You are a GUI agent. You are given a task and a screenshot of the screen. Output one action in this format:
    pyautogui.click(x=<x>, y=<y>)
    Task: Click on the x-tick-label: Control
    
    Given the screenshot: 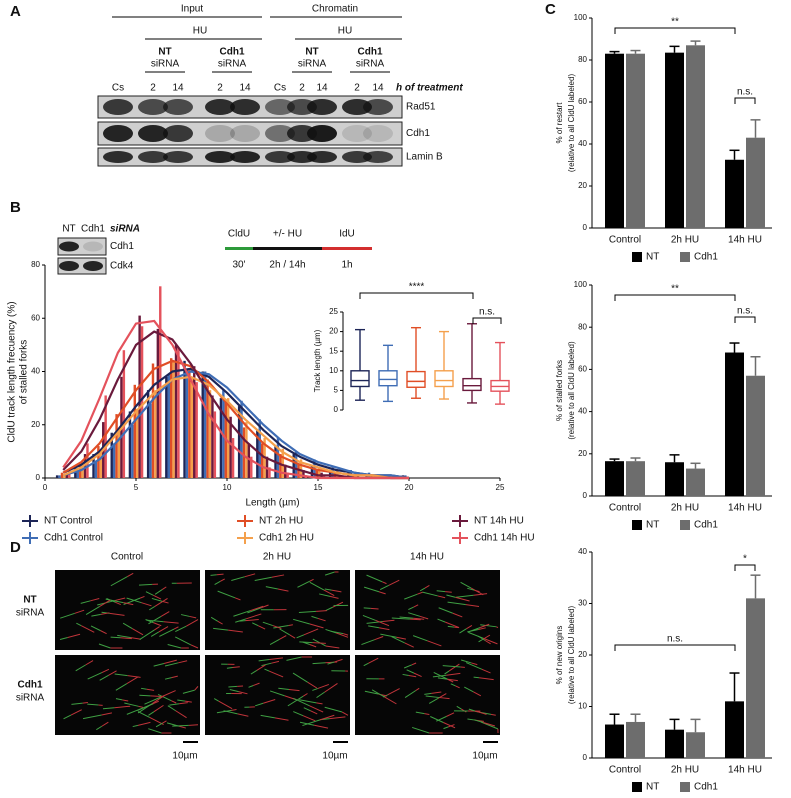 What is the action you would take?
    pyautogui.click(x=625, y=770)
    